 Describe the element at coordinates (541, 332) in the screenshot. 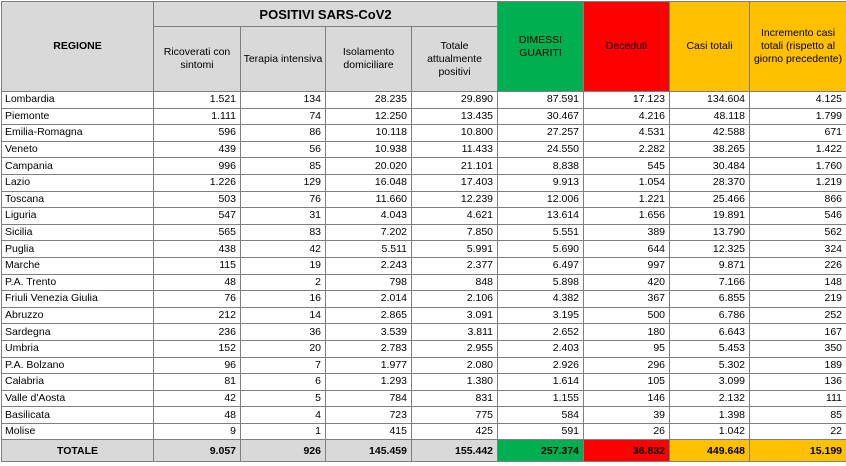

I see `dimessi-cell: 2.652` at that location.